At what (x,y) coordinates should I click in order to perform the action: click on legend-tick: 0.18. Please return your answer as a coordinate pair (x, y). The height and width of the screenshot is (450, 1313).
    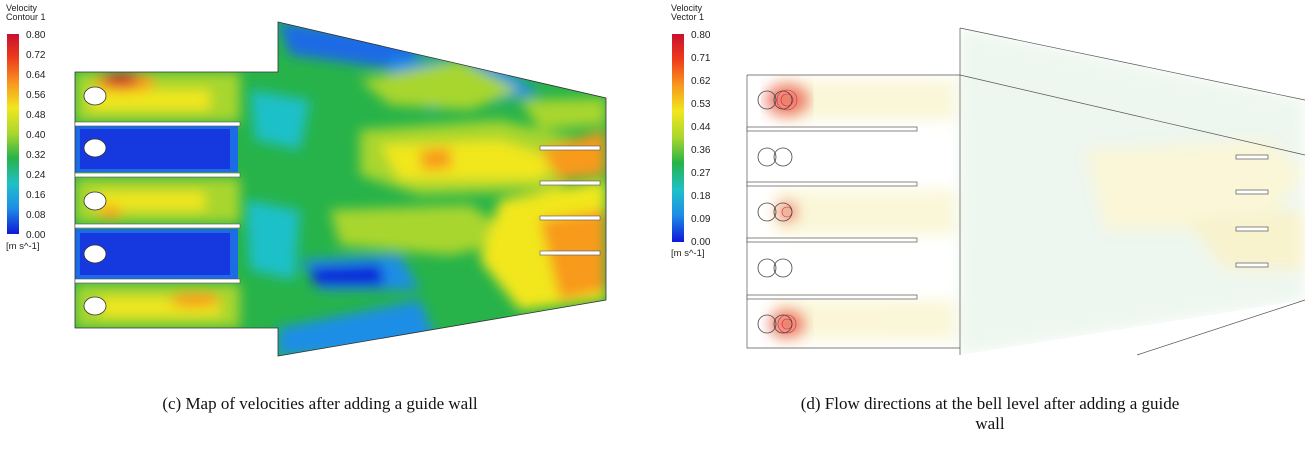
    Looking at the image, I should click on (701, 196).